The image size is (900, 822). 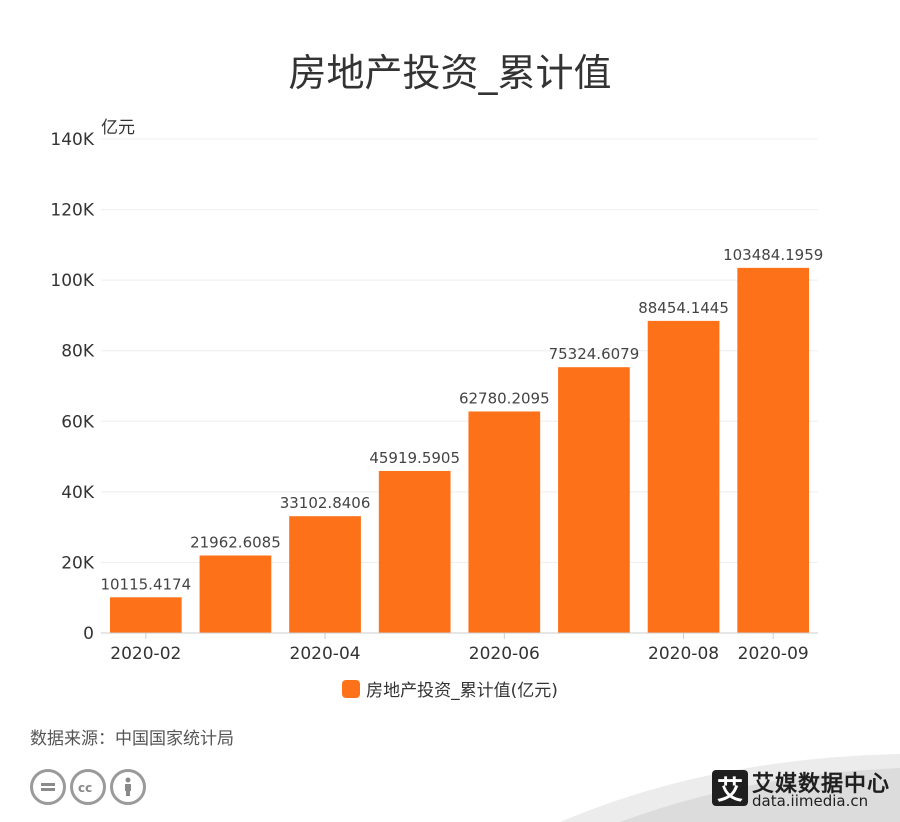 What do you see at coordinates (325, 654) in the screenshot?
I see `x-tick-label: 2020-04` at bounding box center [325, 654].